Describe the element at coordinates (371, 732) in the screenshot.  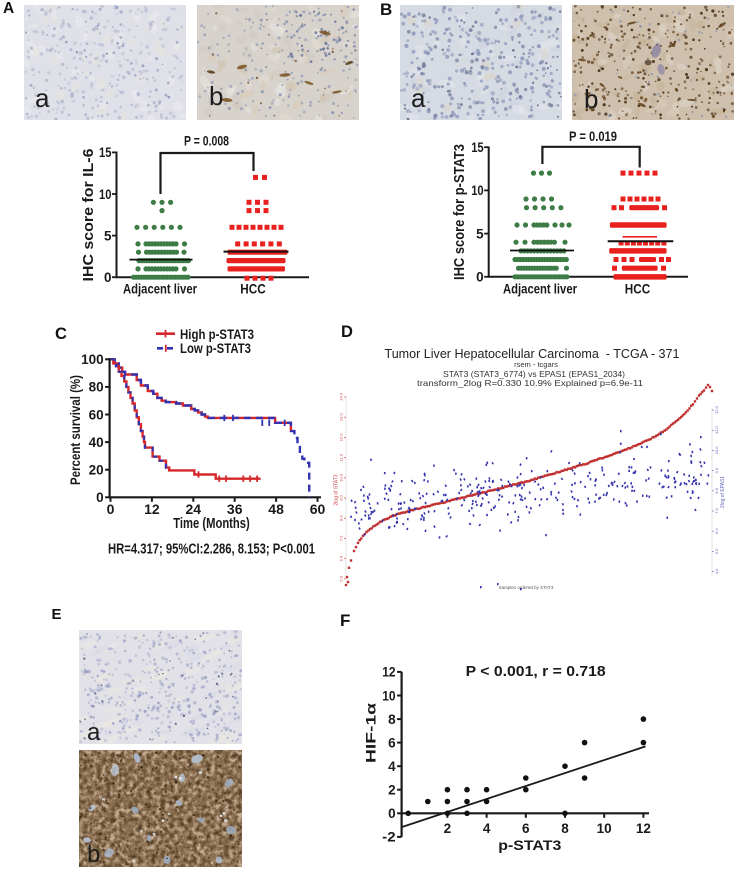
I see `svg-text: HIF-1α` at that location.